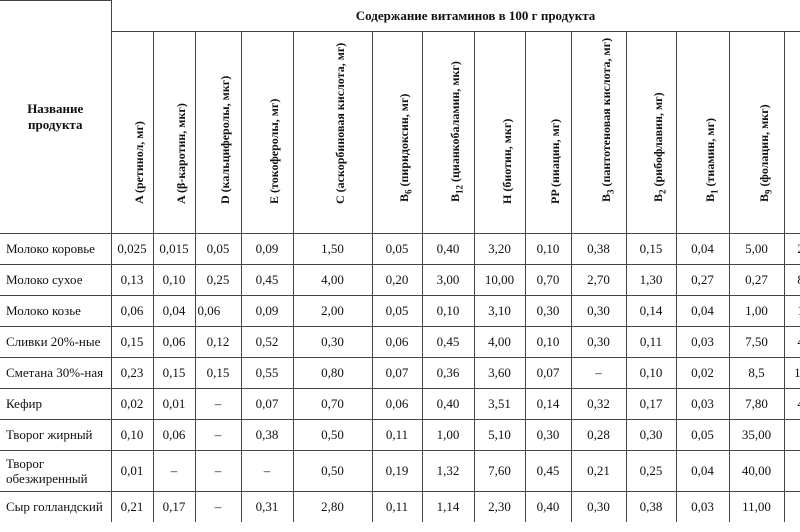  Describe the element at coordinates (56, 470) in the screenshot. I see `product-name-cell: Творог обезжиренный` at that location.